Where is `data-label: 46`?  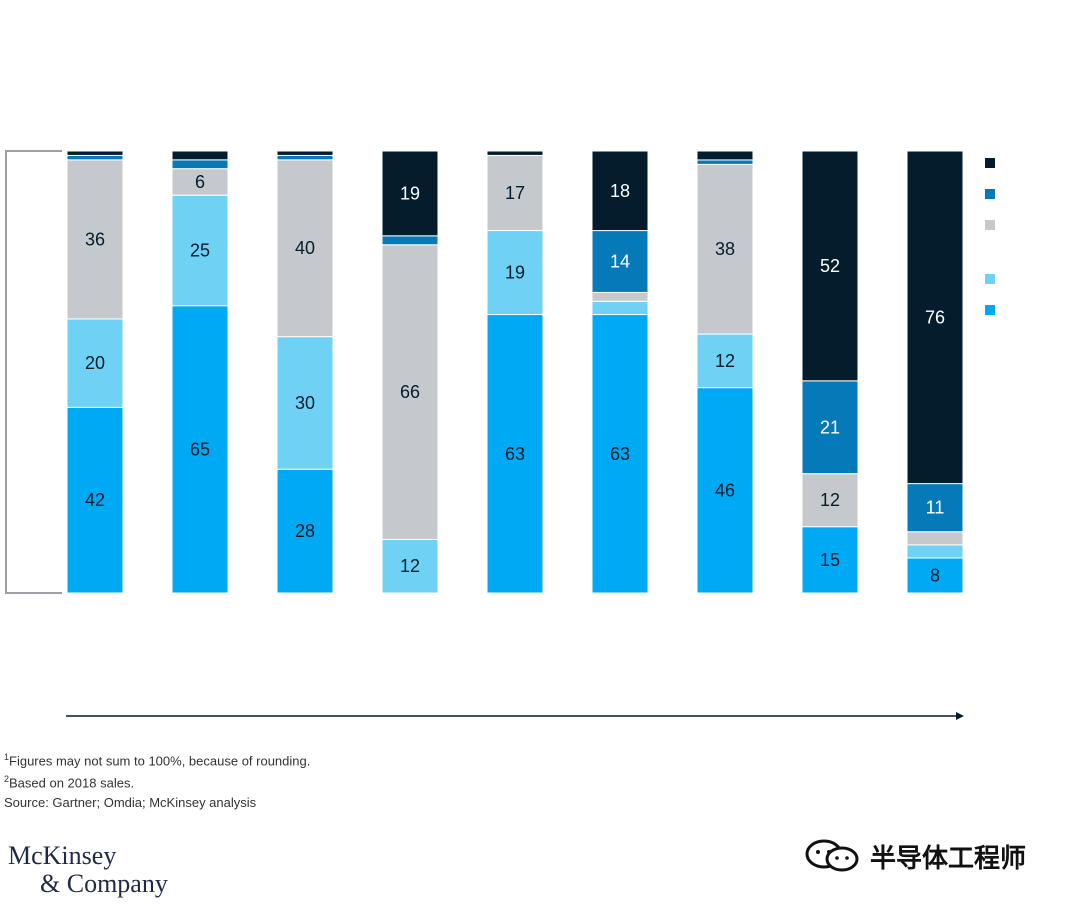 data-label: 46 is located at coordinates (725, 490).